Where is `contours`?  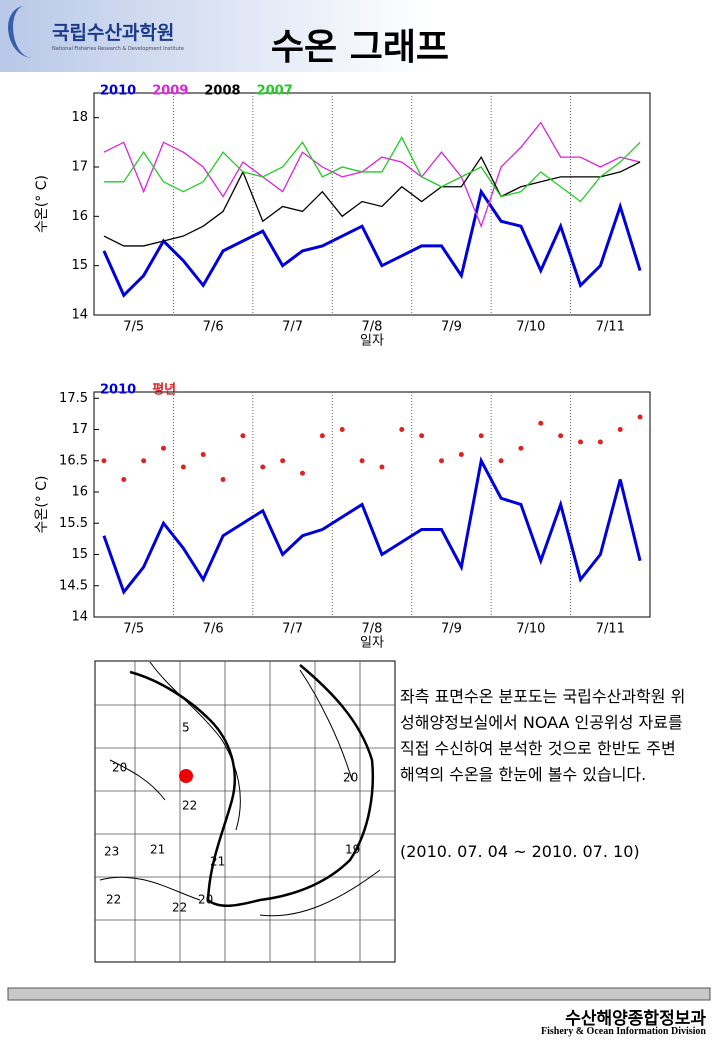 contours is located at coordinates (240, 789).